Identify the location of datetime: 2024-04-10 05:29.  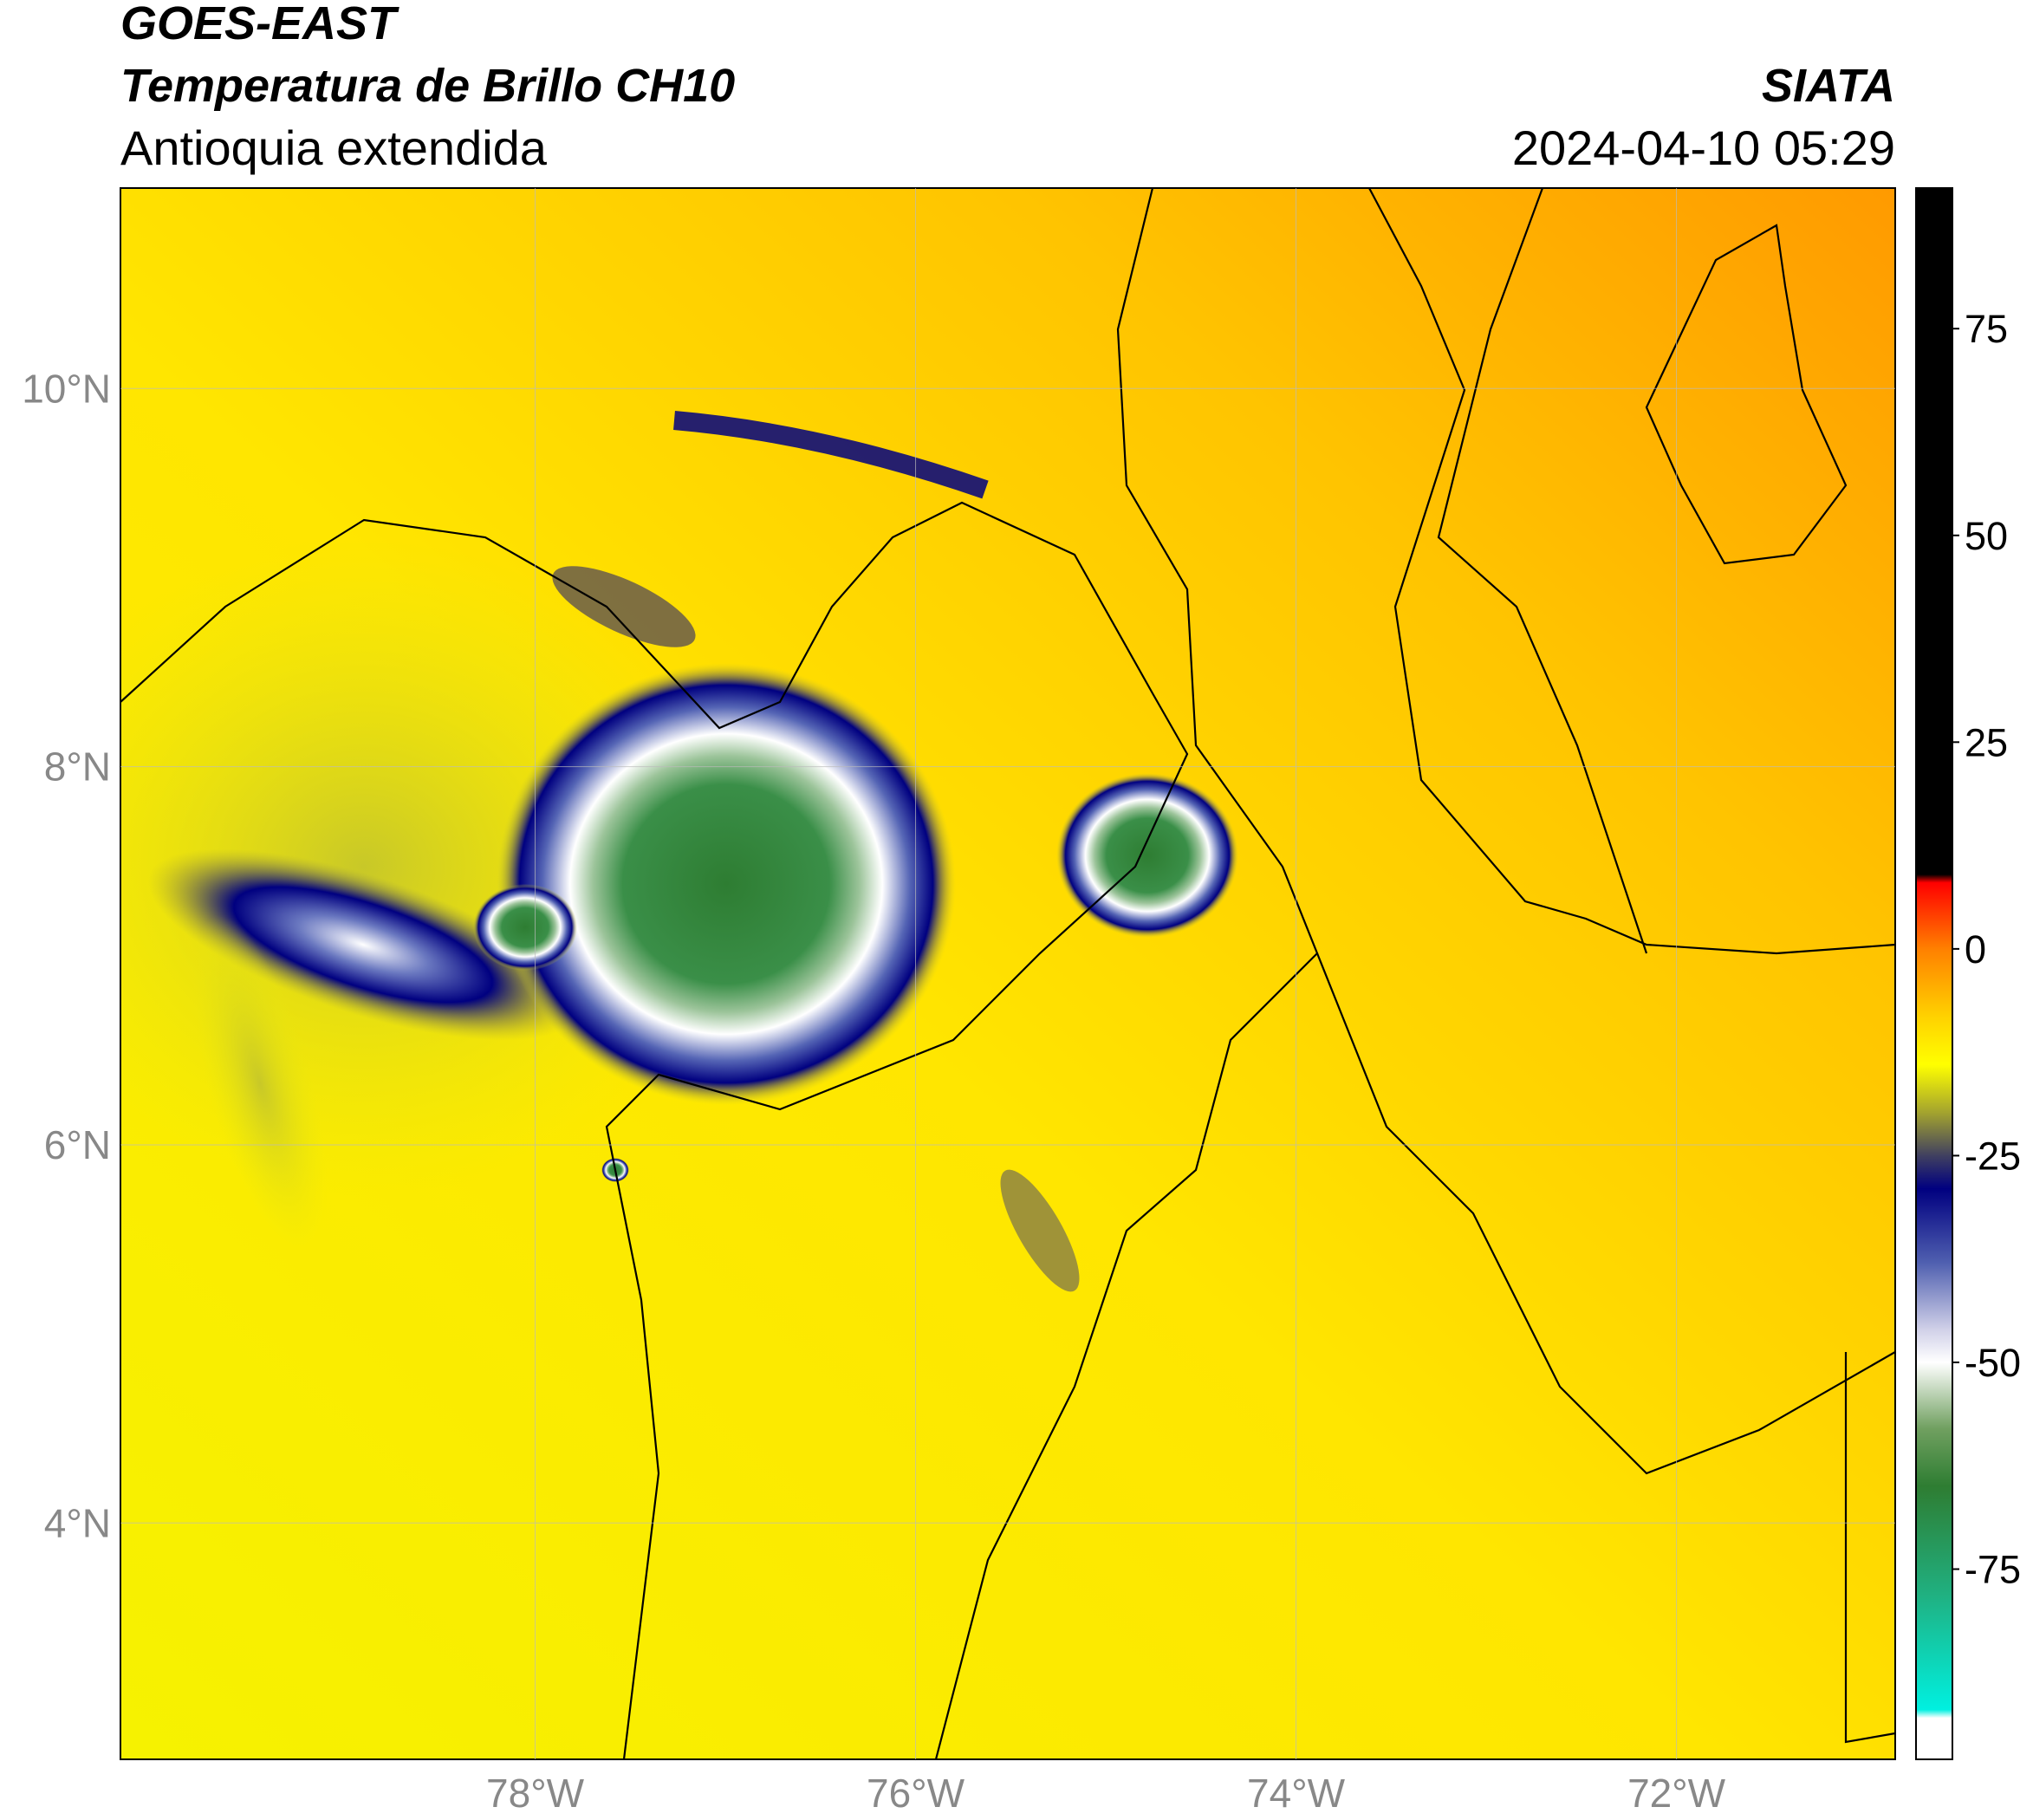
(1703, 147).